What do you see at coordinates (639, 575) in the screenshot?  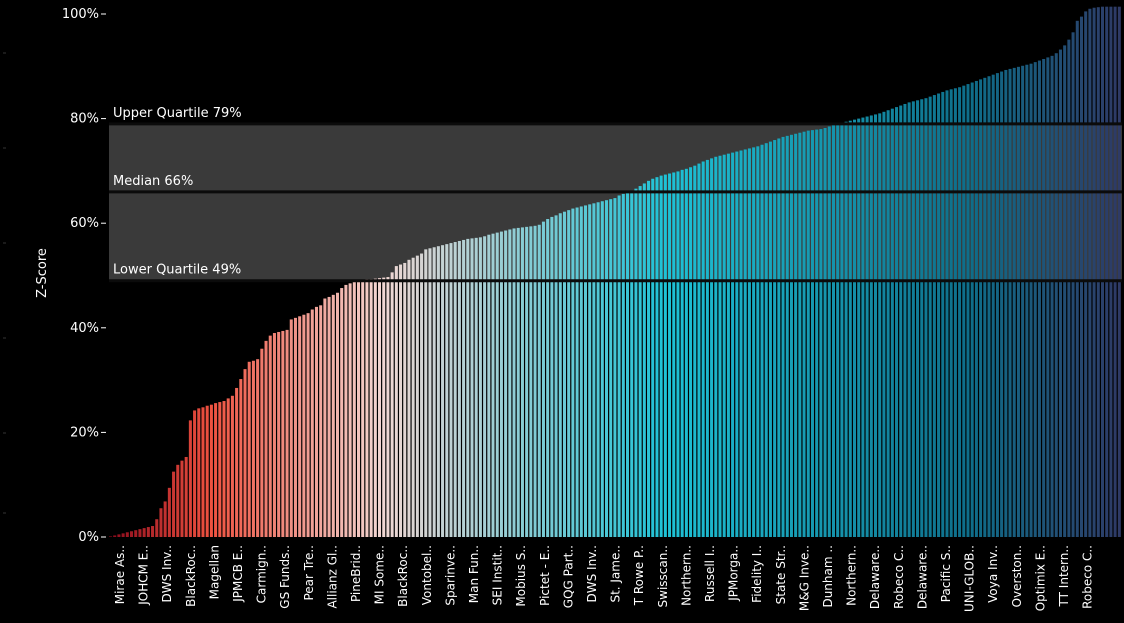 I see `x-tick-label: T Rowe P..` at bounding box center [639, 575].